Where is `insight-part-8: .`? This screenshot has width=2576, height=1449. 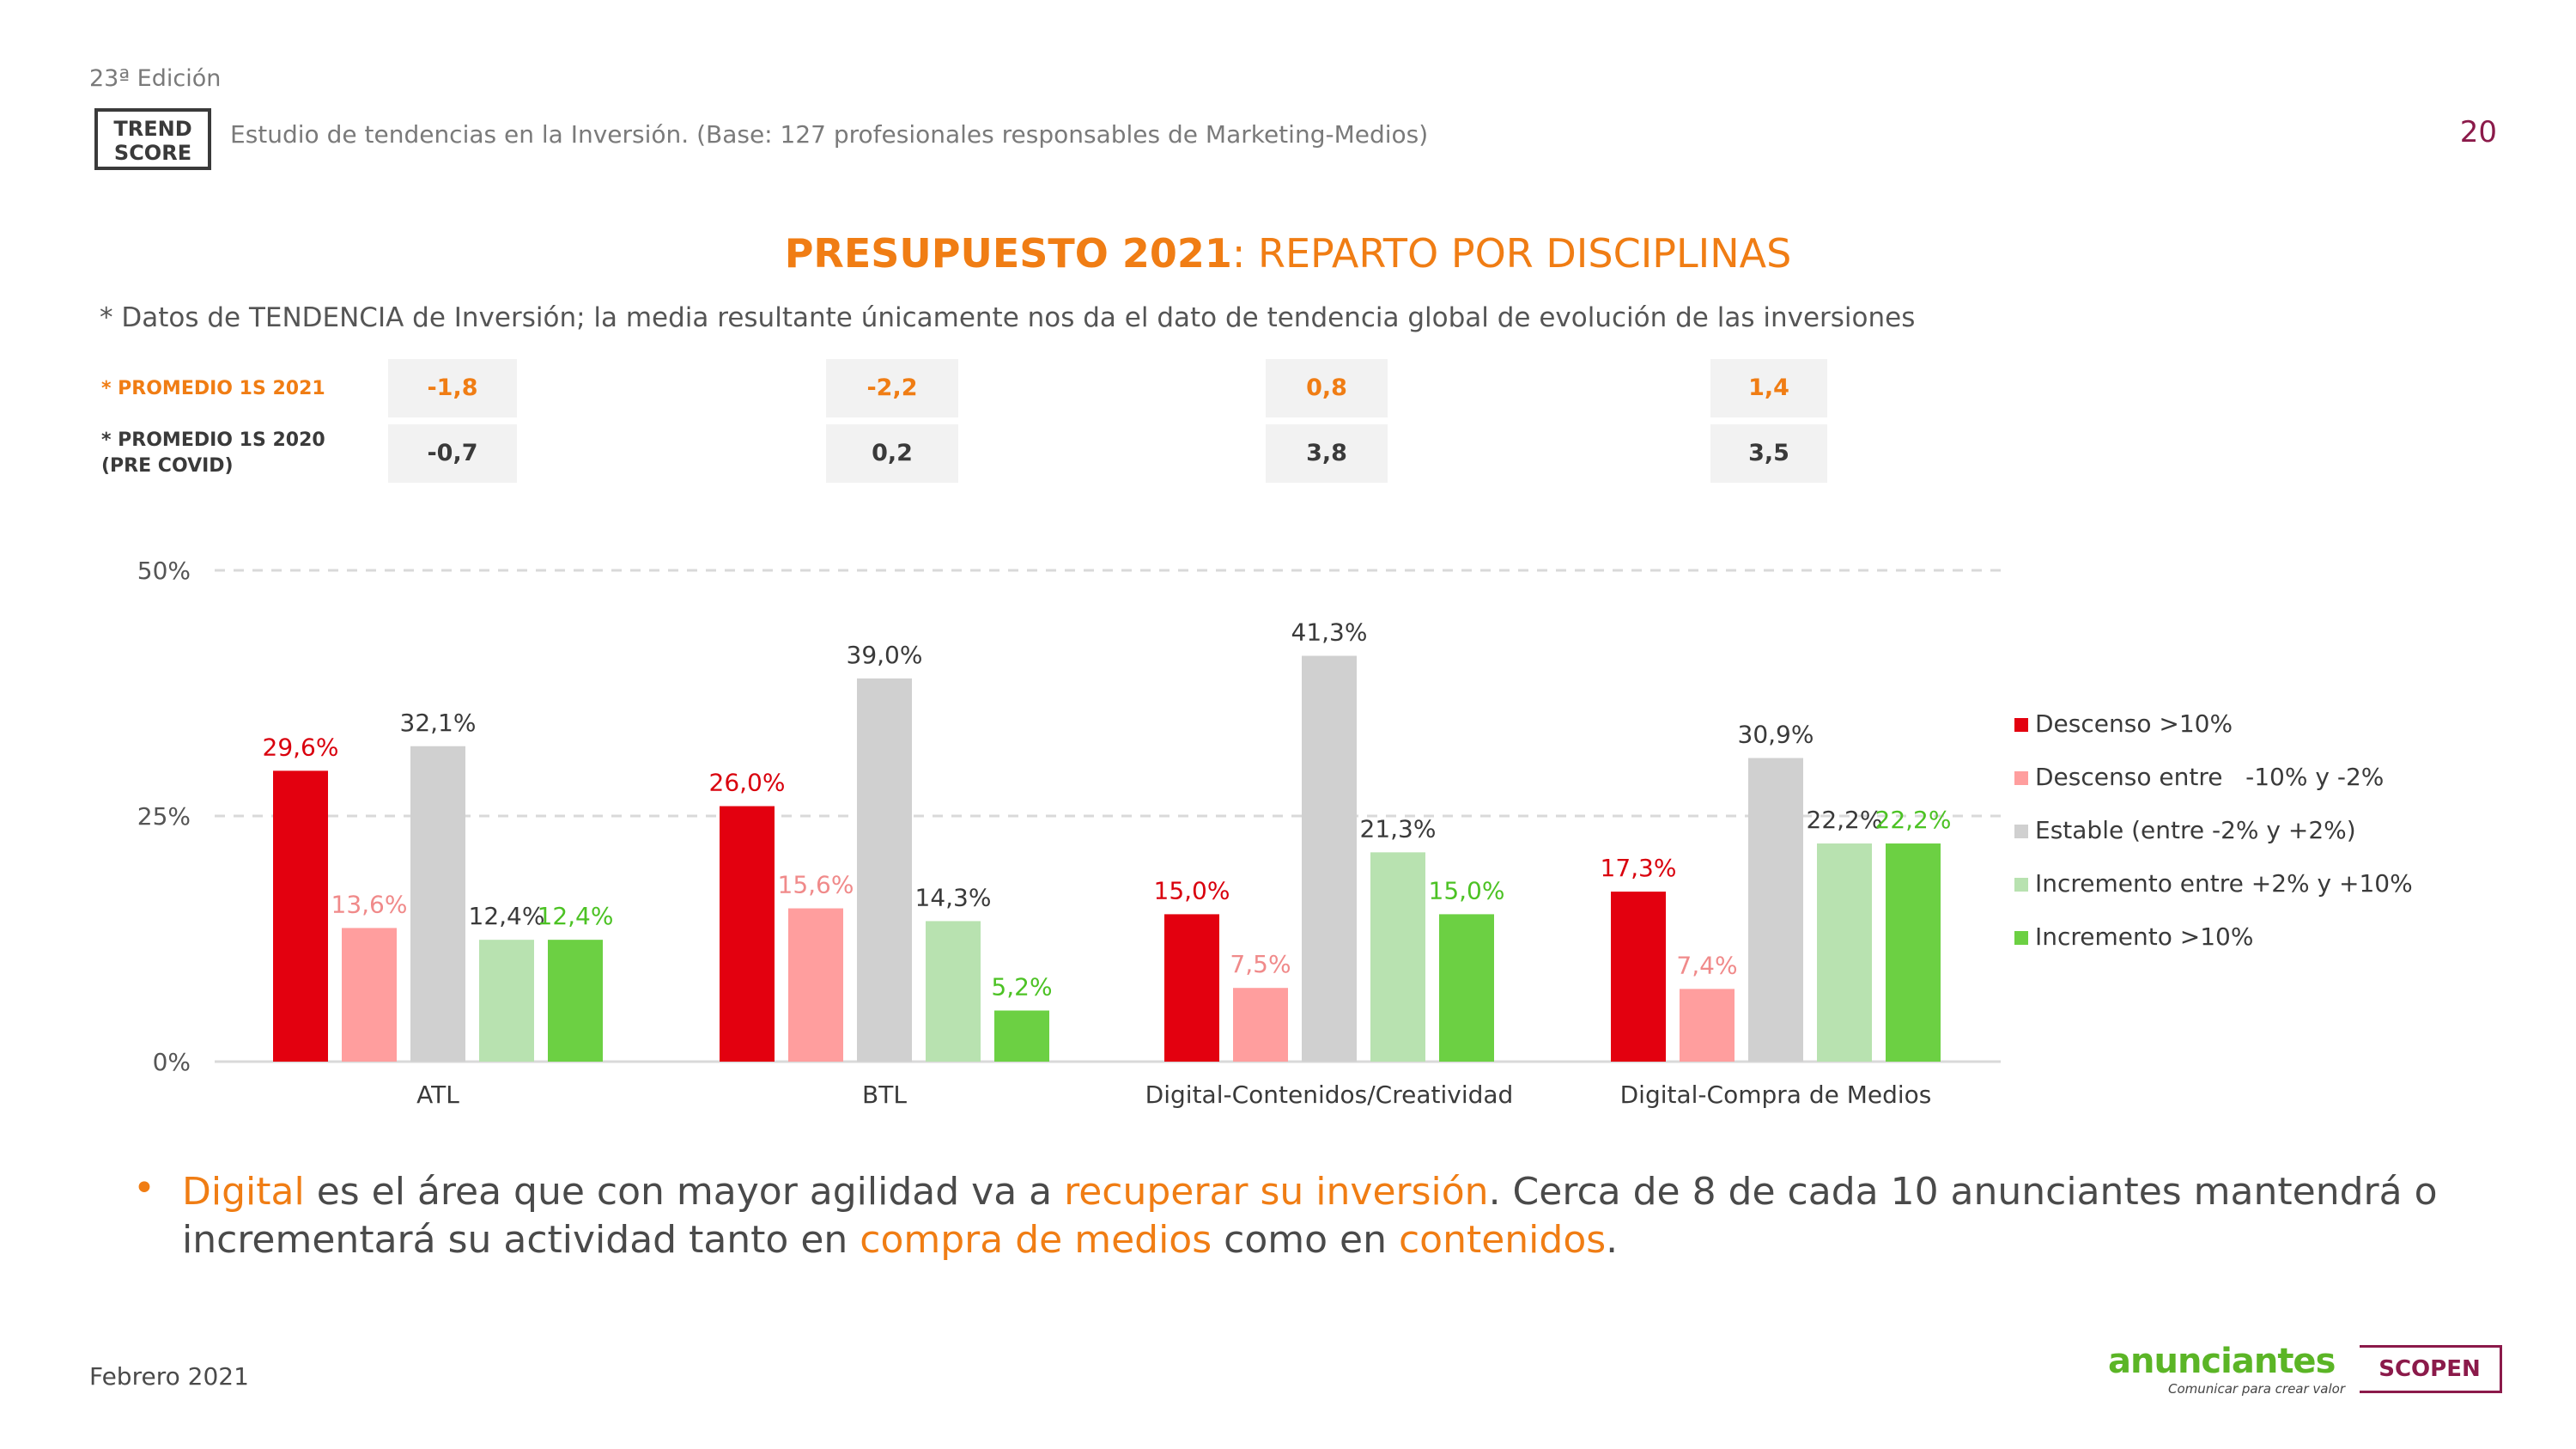 insight-part-8: . is located at coordinates (1612, 1240).